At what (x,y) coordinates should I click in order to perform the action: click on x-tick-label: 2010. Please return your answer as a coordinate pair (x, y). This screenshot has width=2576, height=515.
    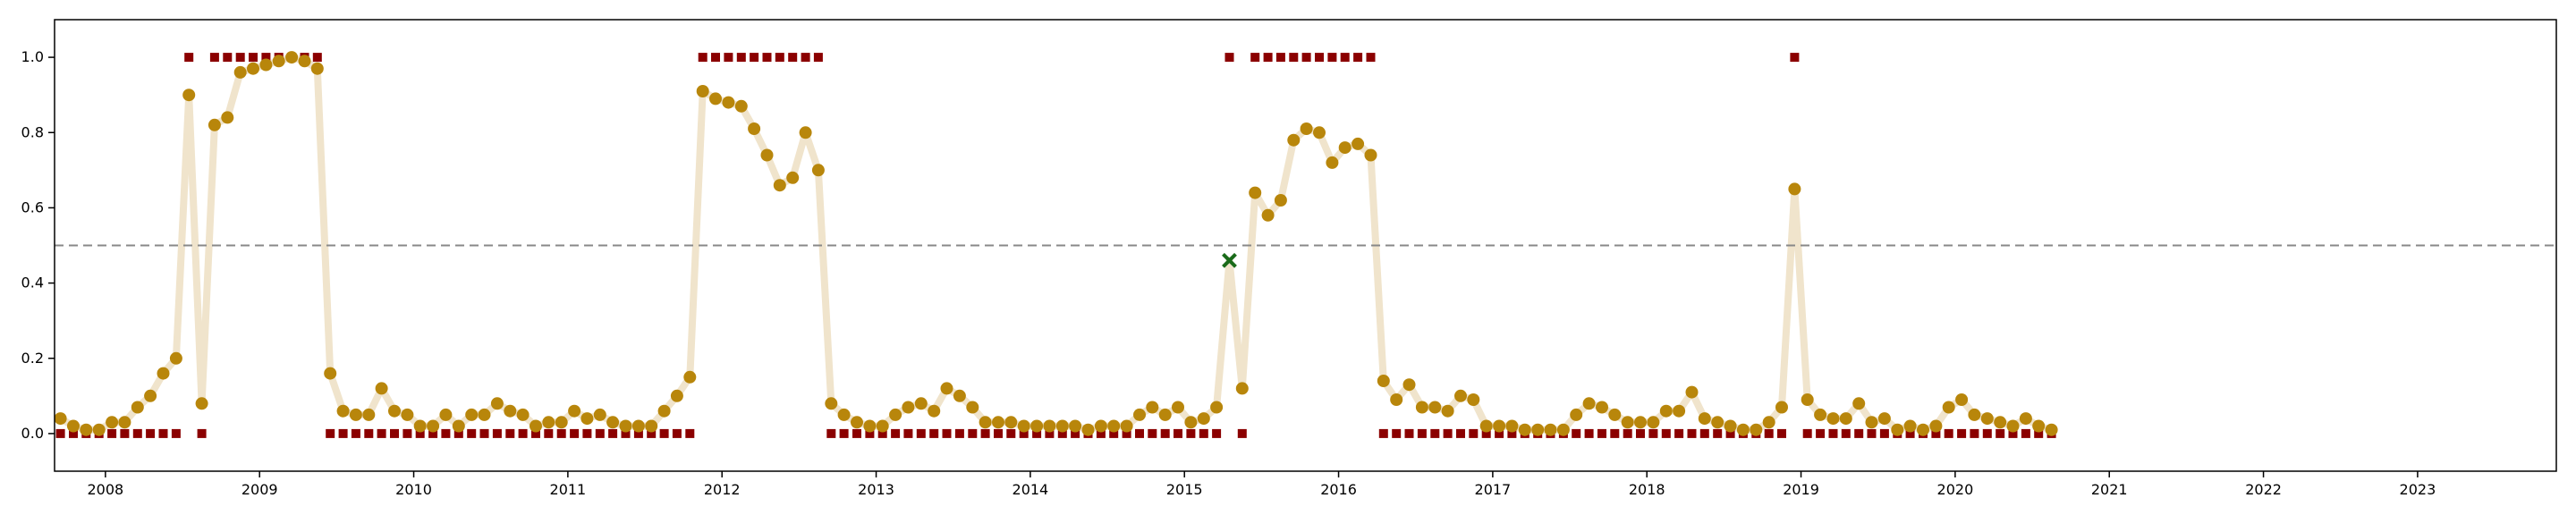
    Looking at the image, I should click on (413, 490).